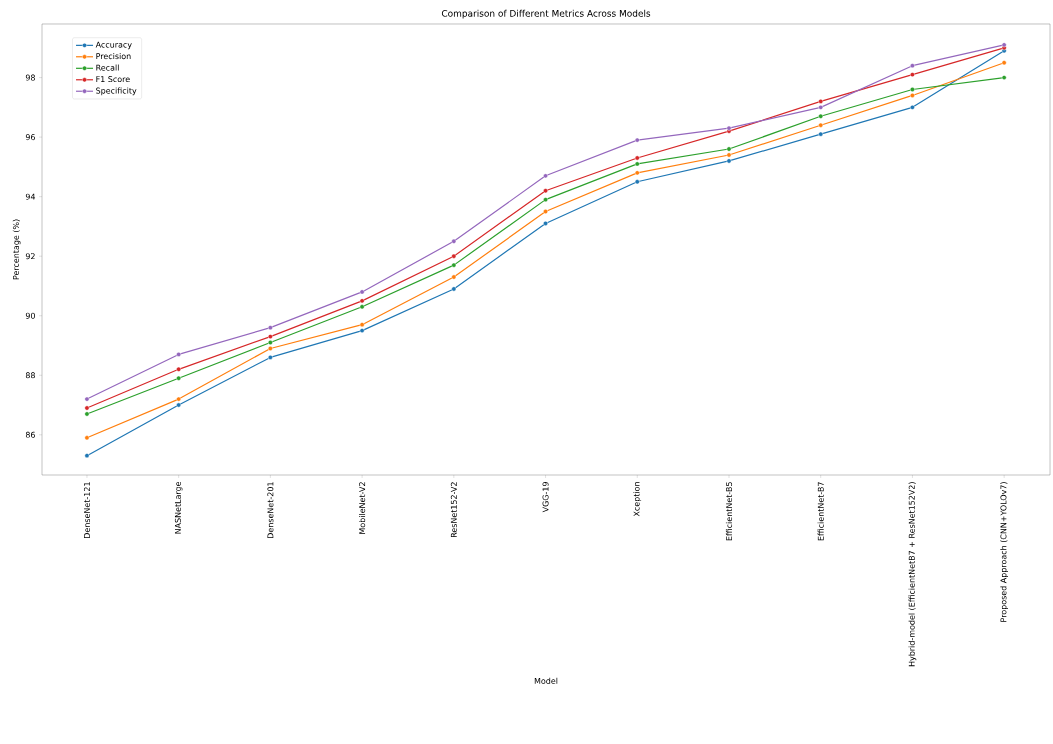 The width and height of the screenshot is (1053, 744). What do you see at coordinates (546, 14) in the screenshot?
I see `chart-title: Comparison of Different Metrics Across Models` at bounding box center [546, 14].